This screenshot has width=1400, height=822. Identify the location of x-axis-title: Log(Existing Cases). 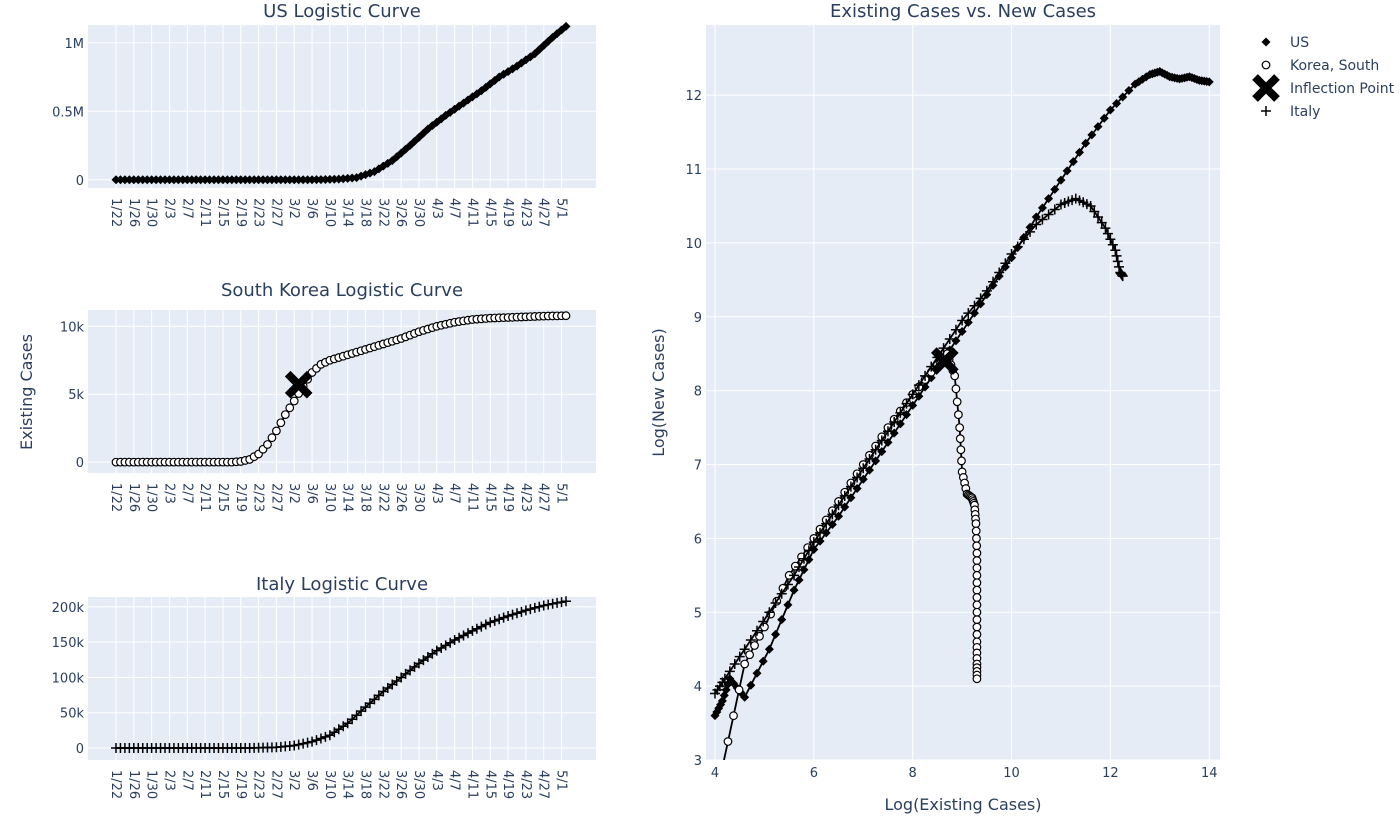
(962, 804).